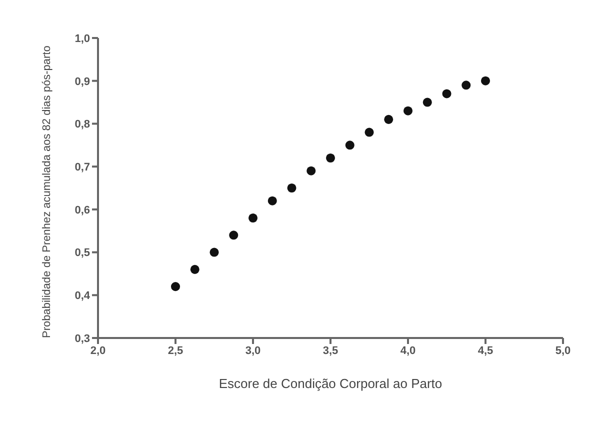 Image resolution: width=611 pixels, height=422 pixels. Describe the element at coordinates (82, 82) in the screenshot. I see `y-tick-label: 0,9` at that location.